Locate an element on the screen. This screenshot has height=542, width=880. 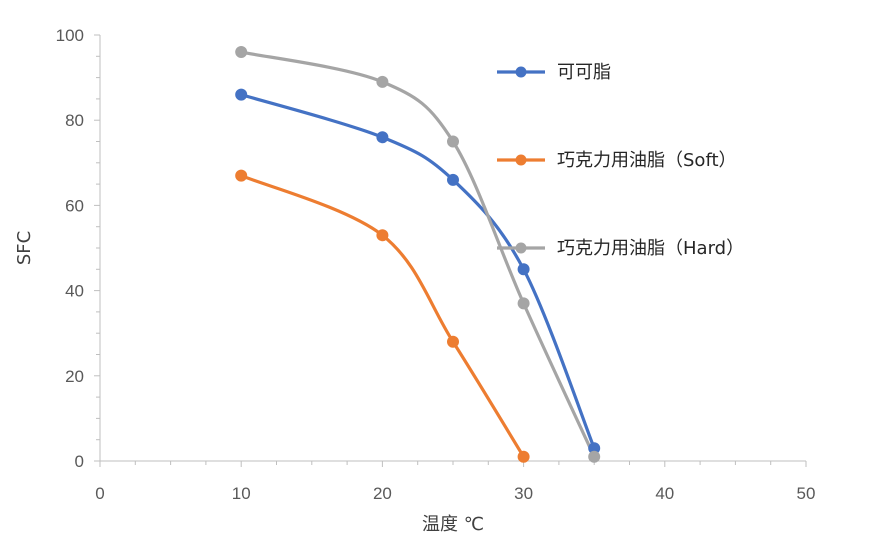
x-axis-title: 温度 ℃ is located at coordinates (453, 524).